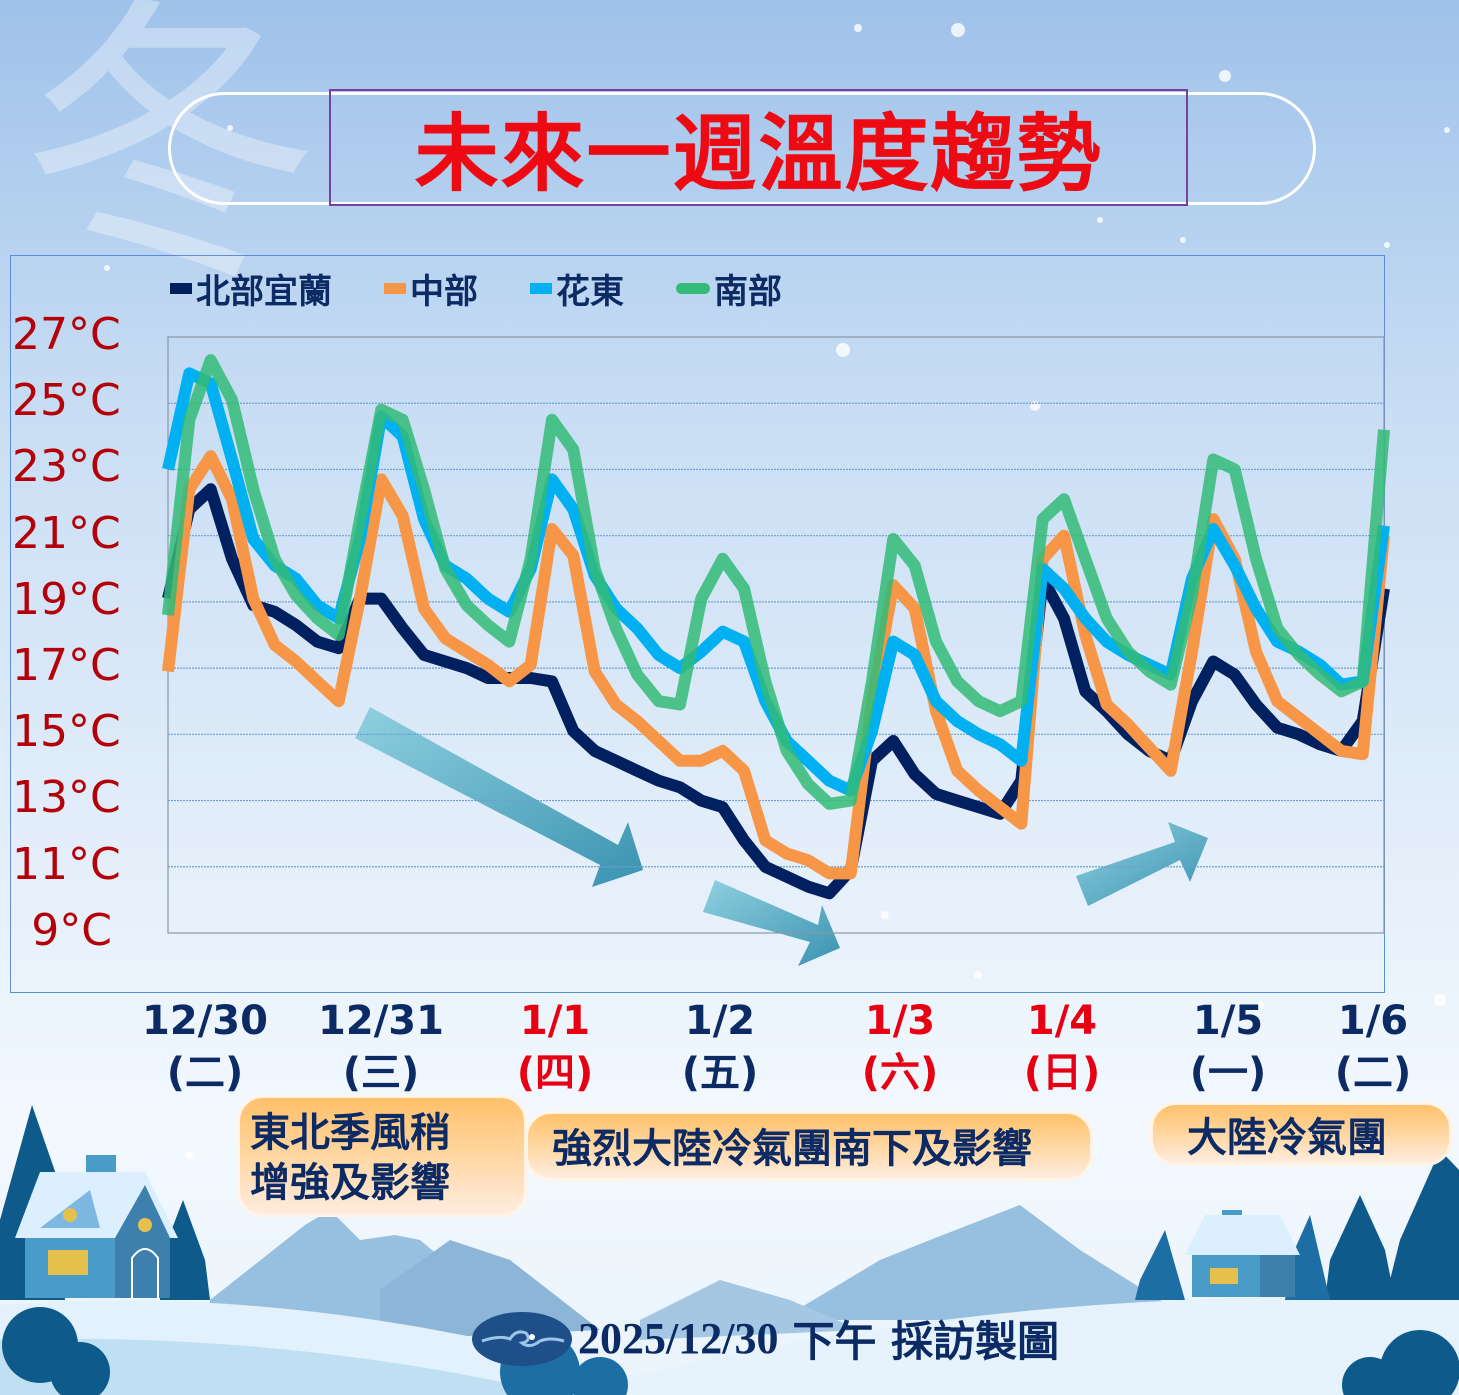 The height and width of the screenshot is (1395, 1459). What do you see at coordinates (1228, 1047) in the screenshot?
I see `x-tick-label-0105: 1/5 (一)` at bounding box center [1228, 1047].